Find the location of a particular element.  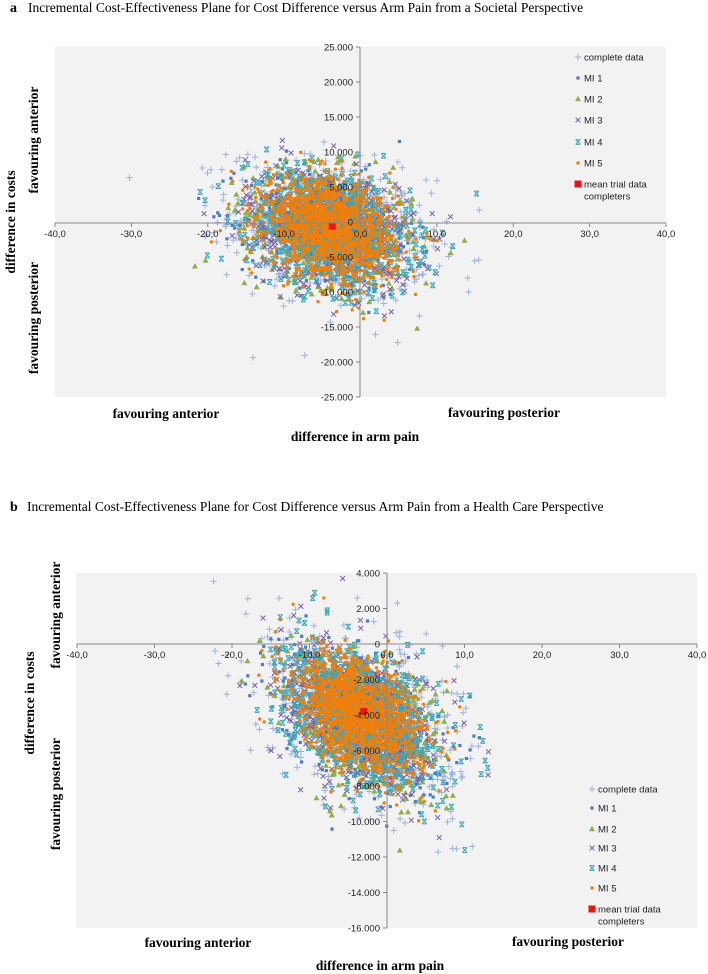

legend-label: MI 5 is located at coordinates (593, 164).